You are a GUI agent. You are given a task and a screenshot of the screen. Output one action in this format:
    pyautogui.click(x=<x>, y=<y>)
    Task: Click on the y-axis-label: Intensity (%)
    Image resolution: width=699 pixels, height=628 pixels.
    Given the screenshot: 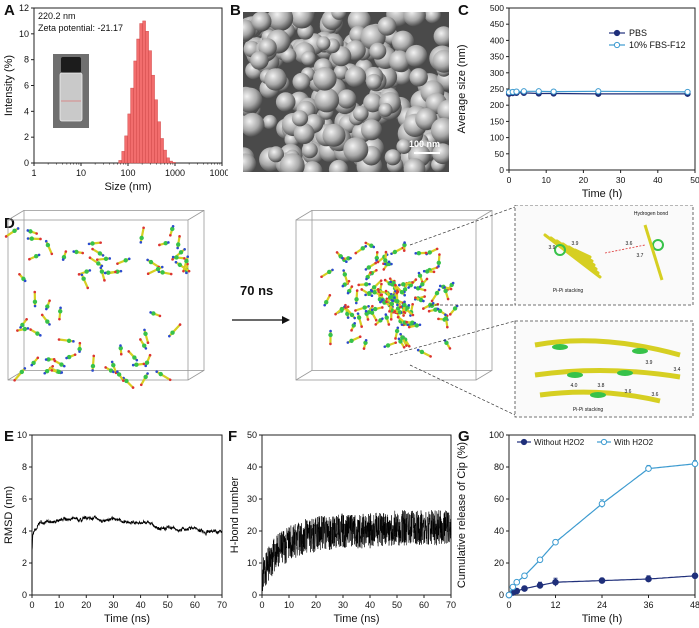 What is the action you would take?
    pyautogui.click(x=9, y=85)
    